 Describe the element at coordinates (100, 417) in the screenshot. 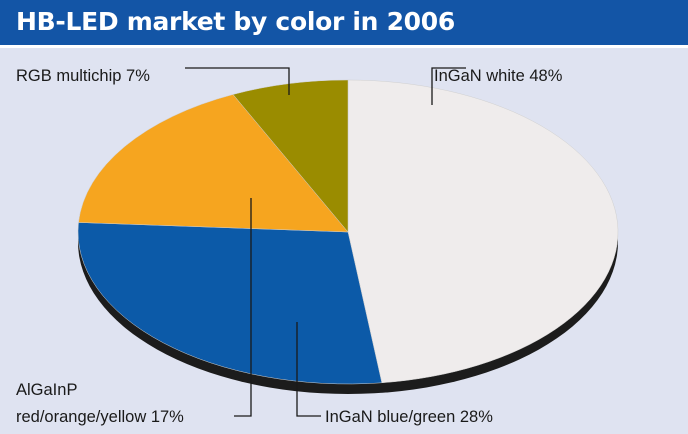

I see `label-algainp-line2: red/orange/yellow 17%` at that location.